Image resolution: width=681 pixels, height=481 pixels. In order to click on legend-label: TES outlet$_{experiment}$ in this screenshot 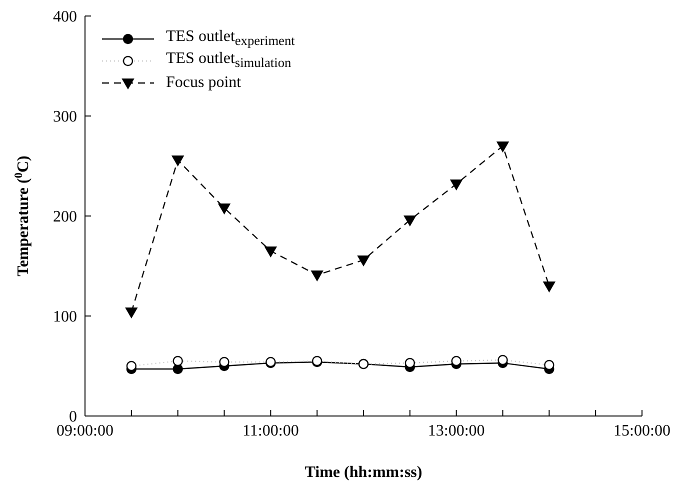, I will do `click(230, 39)`.